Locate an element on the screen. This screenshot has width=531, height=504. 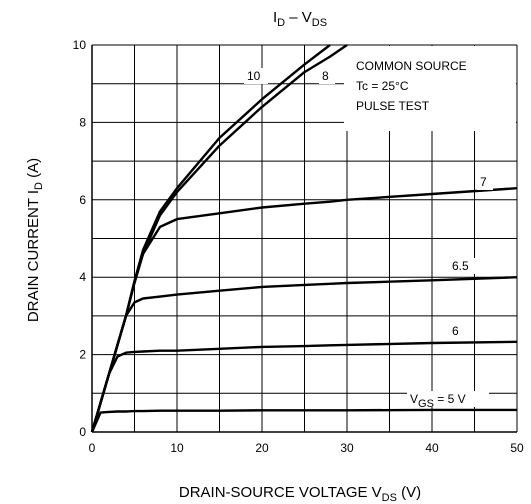
annotation-box is located at coordinates (430, 88).